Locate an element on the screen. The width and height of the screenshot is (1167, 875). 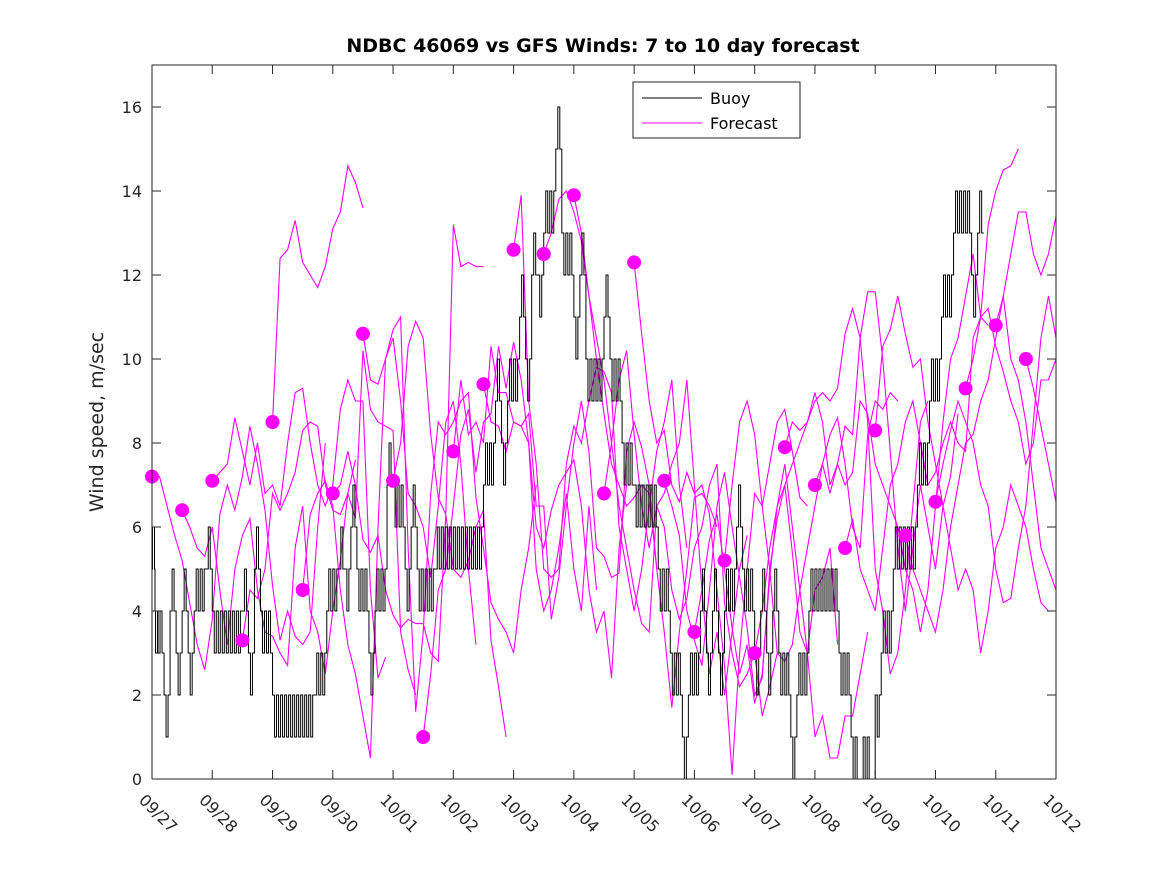
y-tick-label: 4 is located at coordinates (137, 611).